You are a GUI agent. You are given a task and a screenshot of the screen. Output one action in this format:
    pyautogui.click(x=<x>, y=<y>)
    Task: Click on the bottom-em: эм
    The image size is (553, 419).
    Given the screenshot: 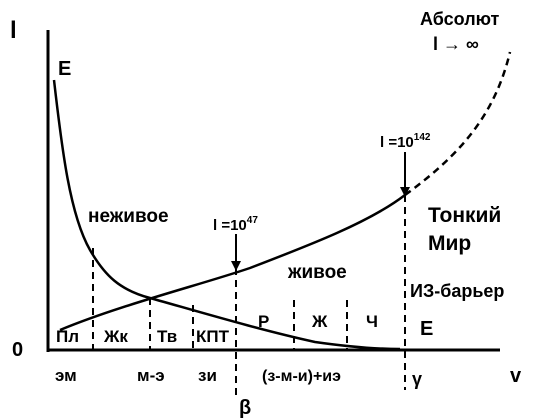 What is the action you would take?
    pyautogui.click(x=66, y=375)
    